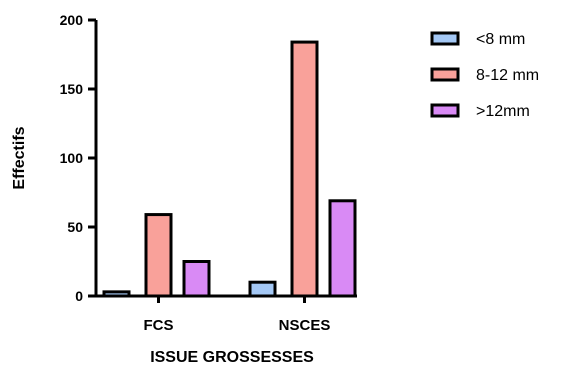 The width and height of the screenshot is (566, 368). Describe the element at coordinates (79, 296) in the screenshot. I see `y-tick-label: 0` at that location.